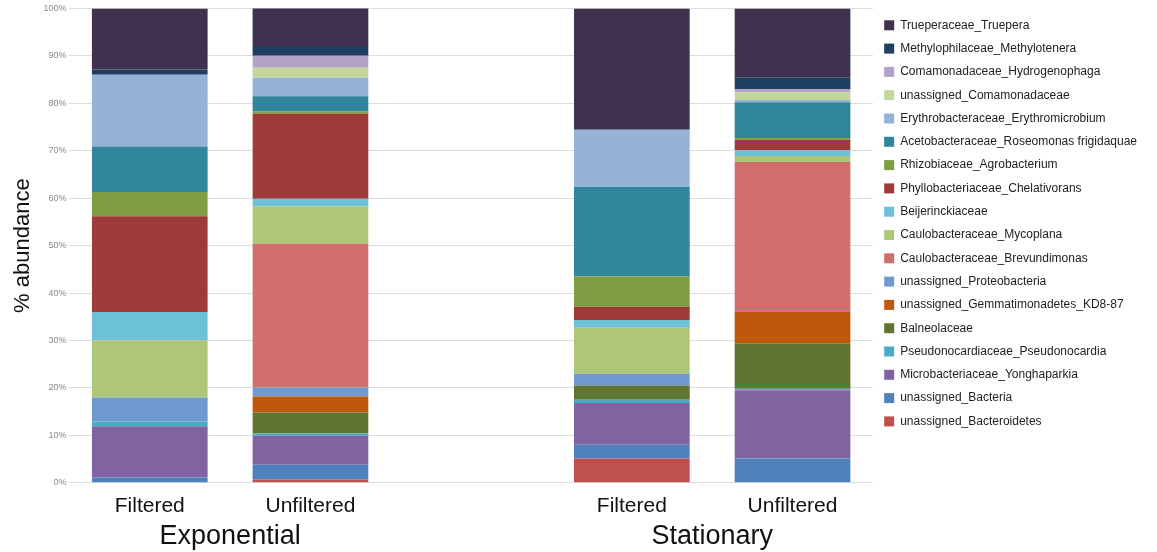 The image size is (1157, 552). What do you see at coordinates (60, 482) in the screenshot?
I see `y-tick-label: 0%` at bounding box center [60, 482].